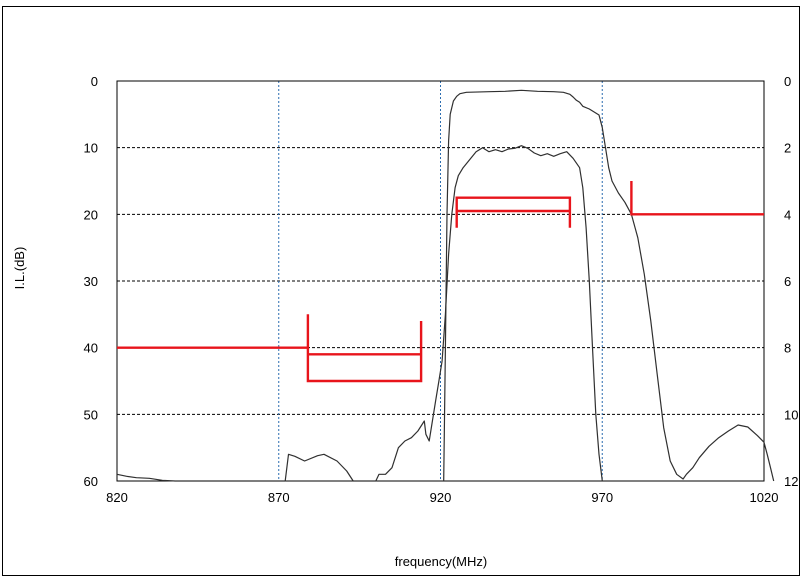  What do you see at coordinates (602, 497) in the screenshot?
I see `x-tick-label: 970` at bounding box center [602, 497].